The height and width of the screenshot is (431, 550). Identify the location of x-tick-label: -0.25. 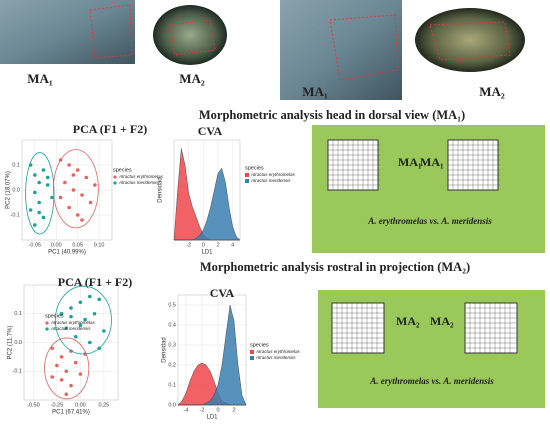
(57, 405).